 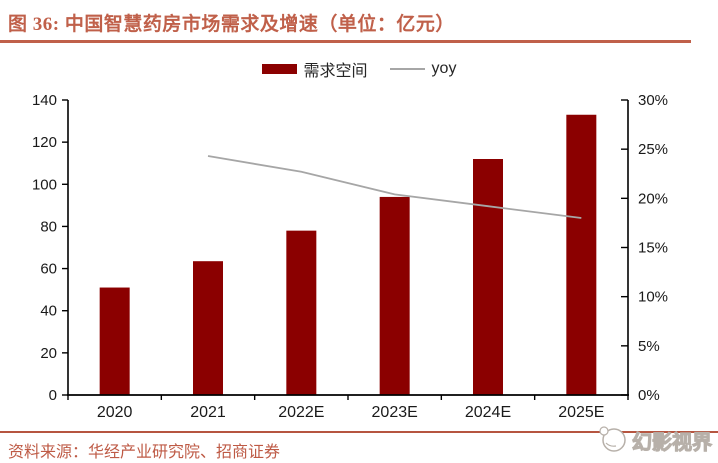 What do you see at coordinates (345, 41) in the screenshot?
I see `title-underline` at bounding box center [345, 41].